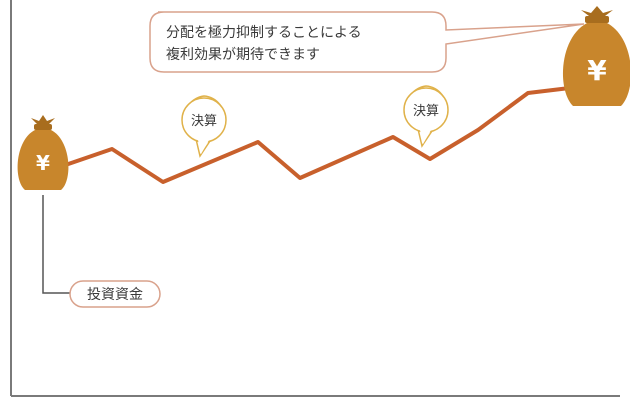 The height and width of the screenshot is (403, 630). I want to click on investment-capital-label: 投資資金, so click(115, 294).